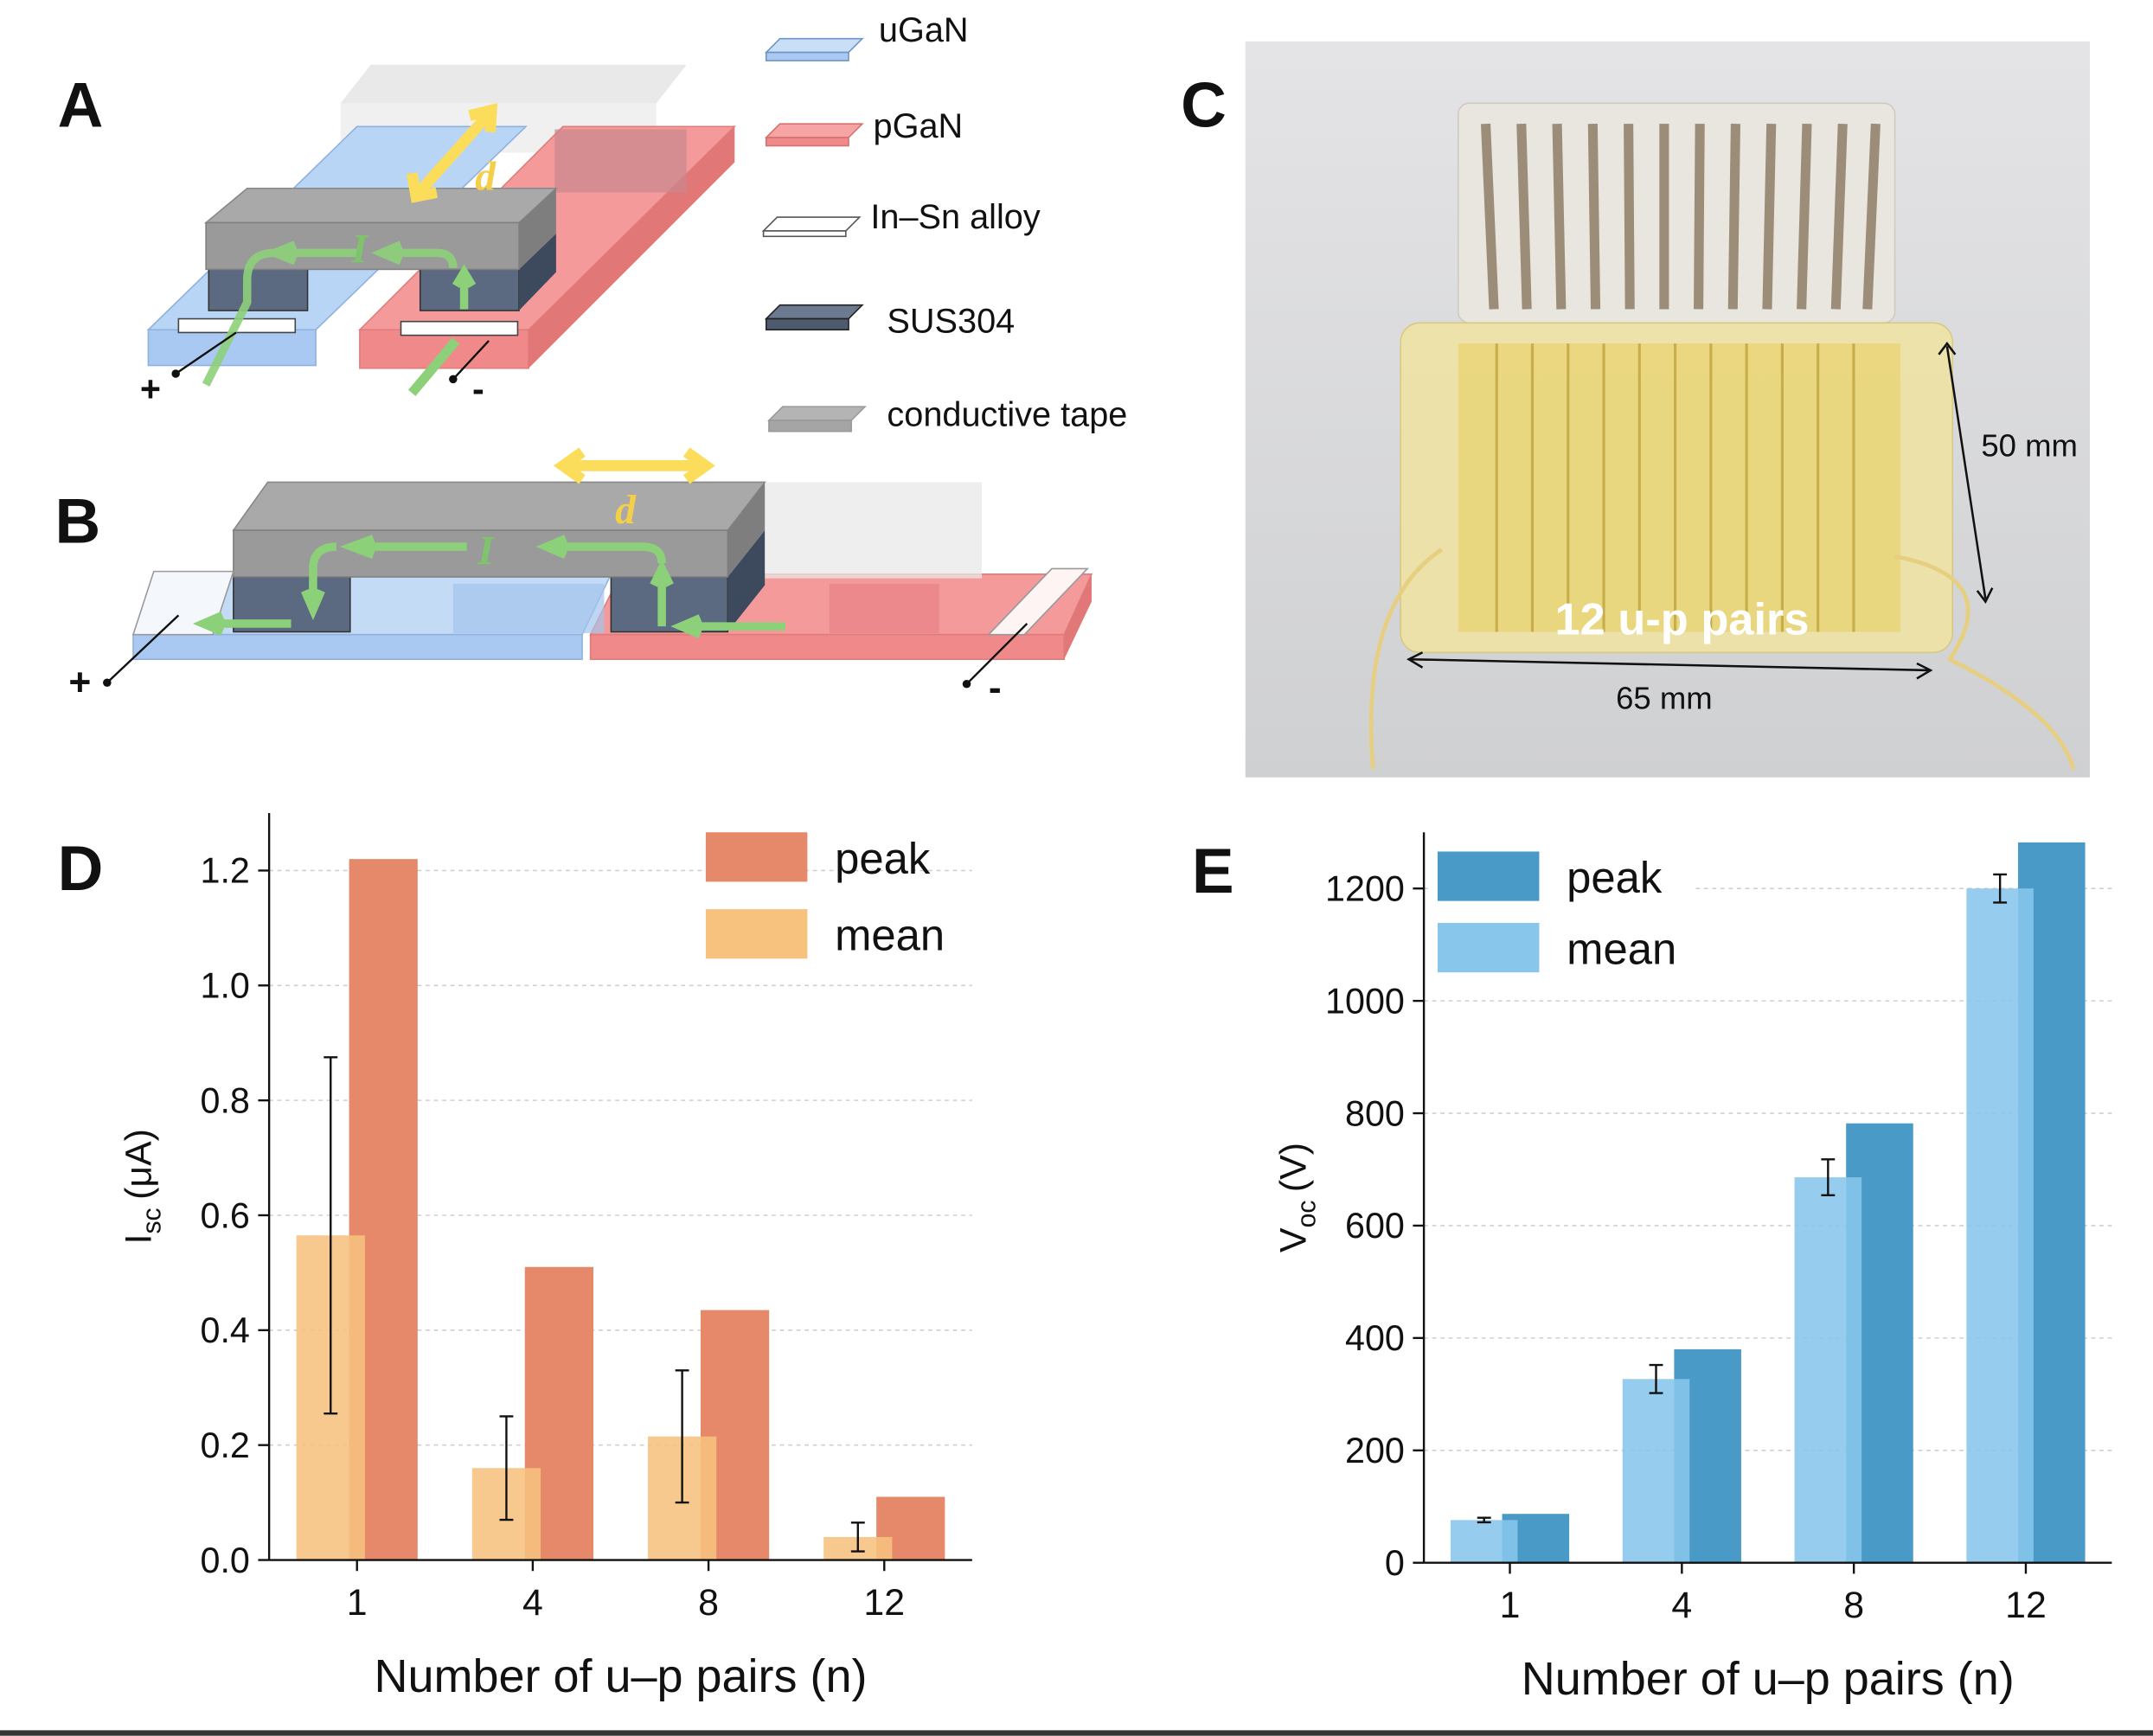  I want to click on y-tick-label: 0.0, so click(226, 1561).